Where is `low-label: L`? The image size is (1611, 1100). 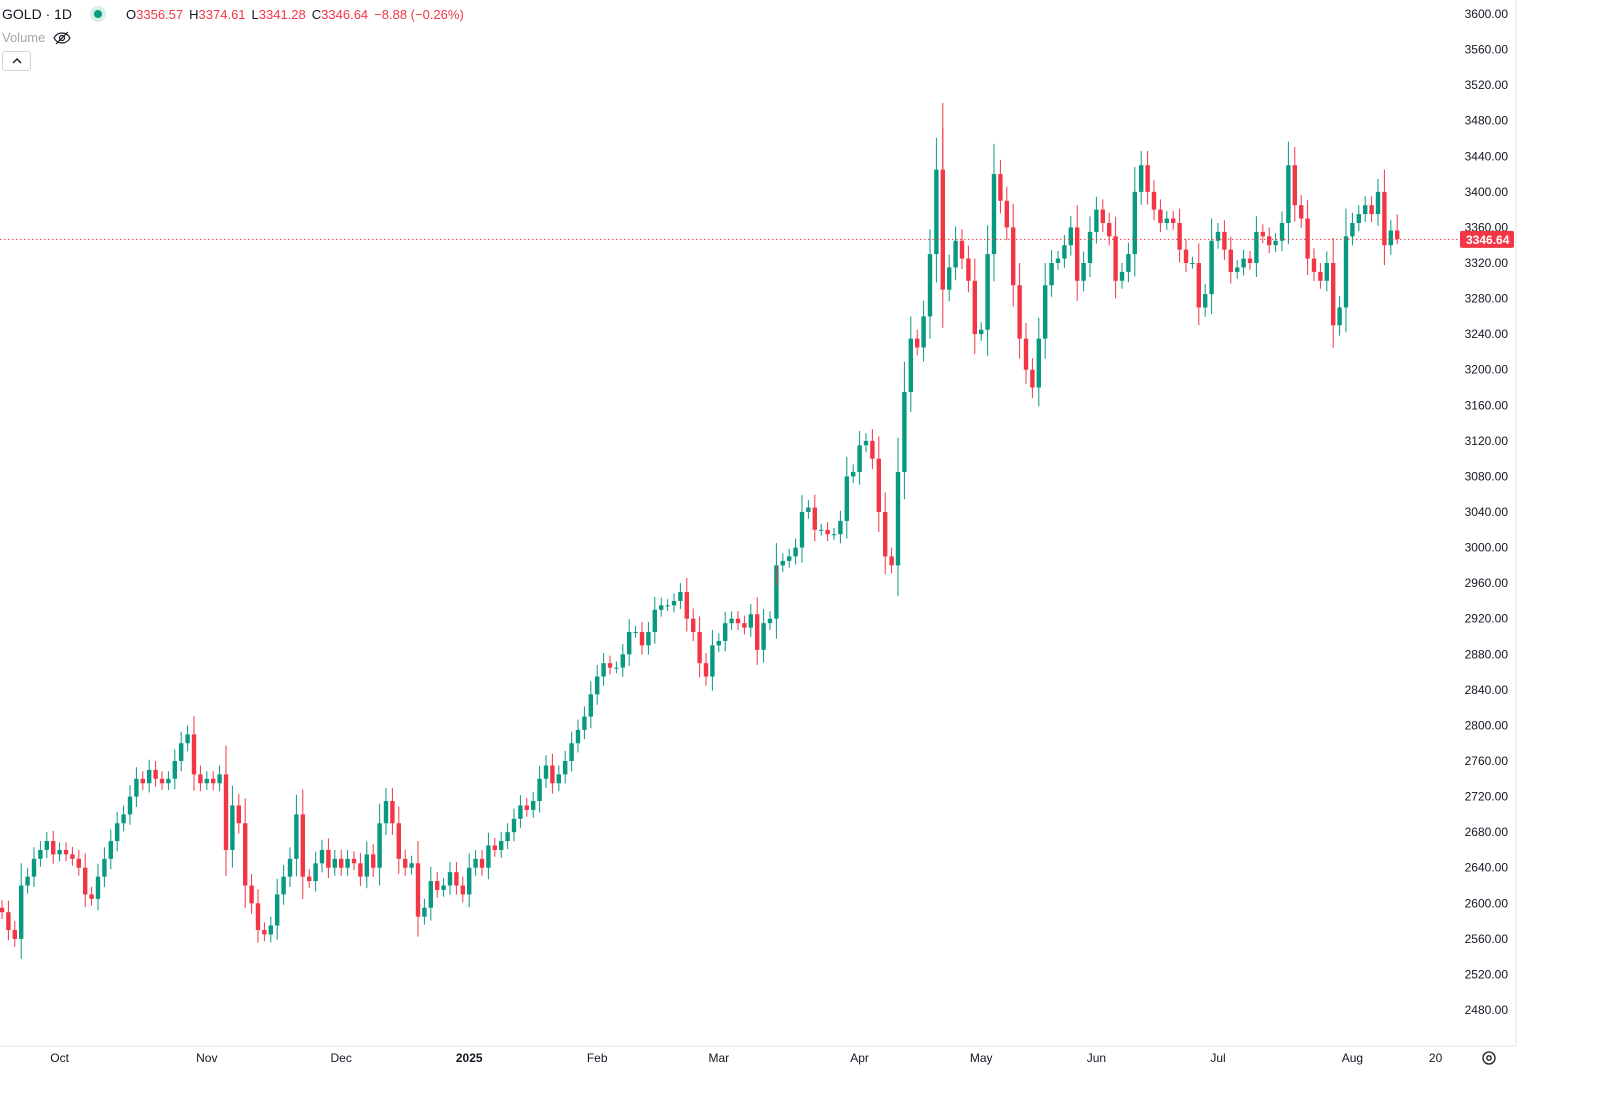
low-label: L is located at coordinates (255, 14).